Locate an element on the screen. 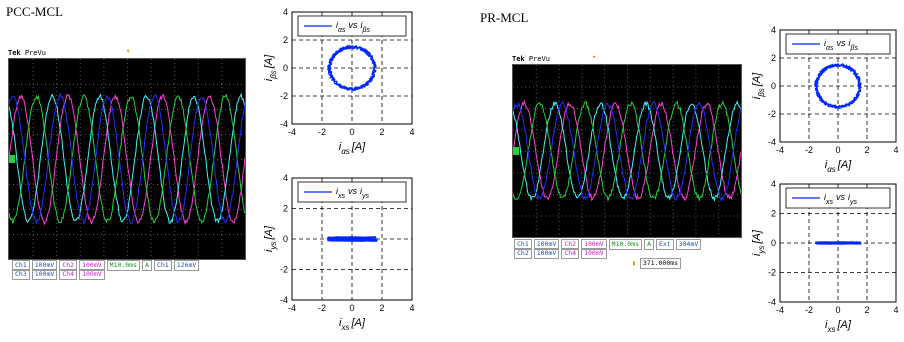  status-field: 100mV is located at coordinates (546, 244).